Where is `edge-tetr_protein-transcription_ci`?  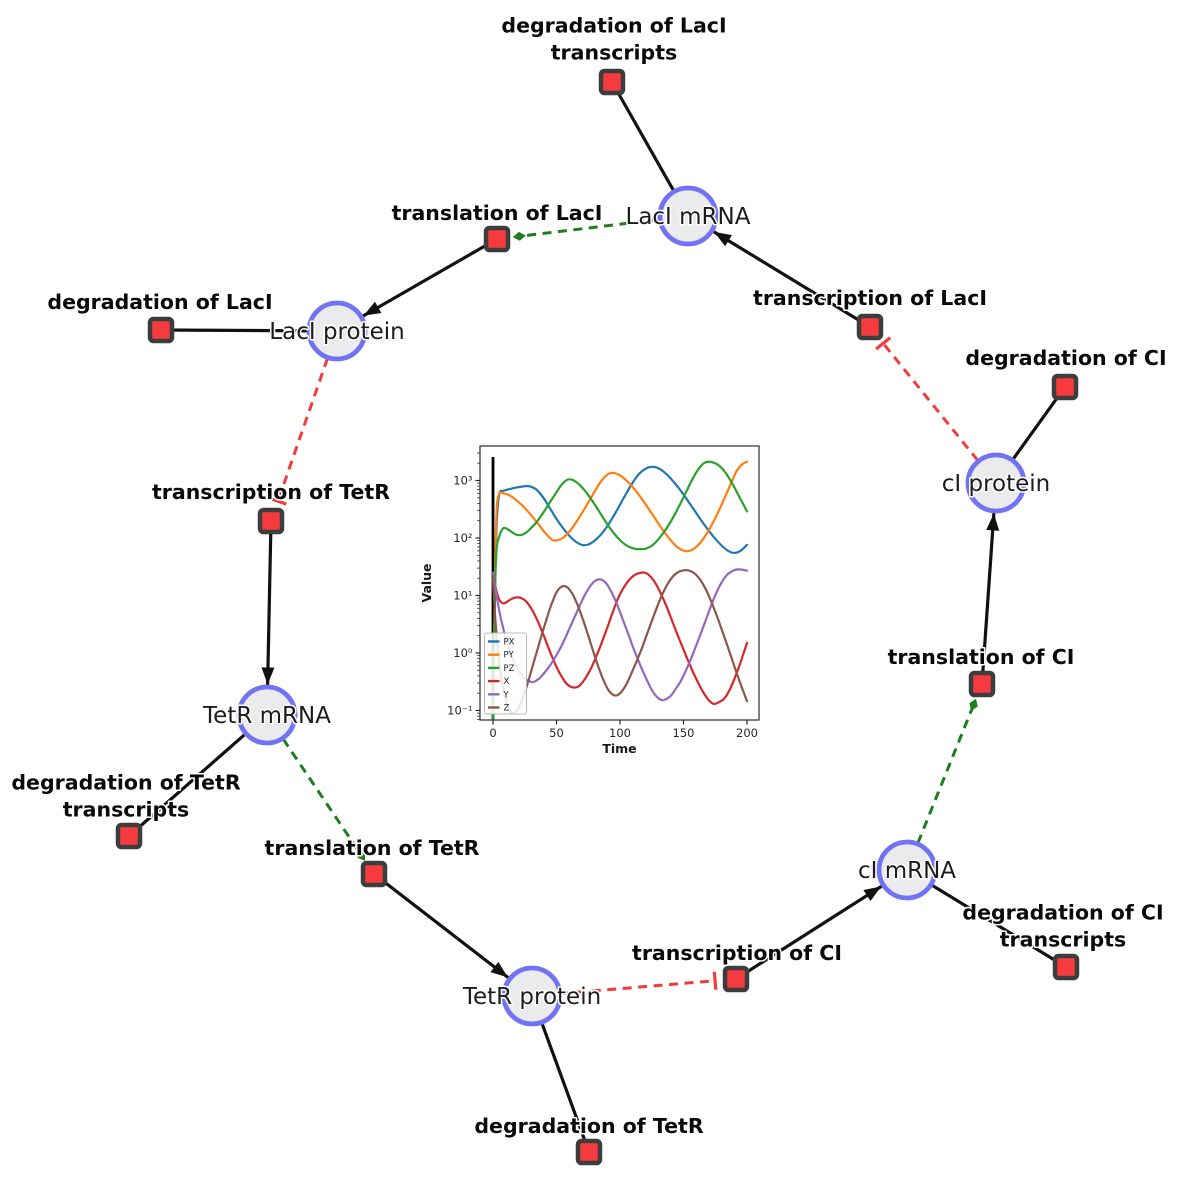 edge-tetr_protein-transcription_ci is located at coordinates (638, 987).